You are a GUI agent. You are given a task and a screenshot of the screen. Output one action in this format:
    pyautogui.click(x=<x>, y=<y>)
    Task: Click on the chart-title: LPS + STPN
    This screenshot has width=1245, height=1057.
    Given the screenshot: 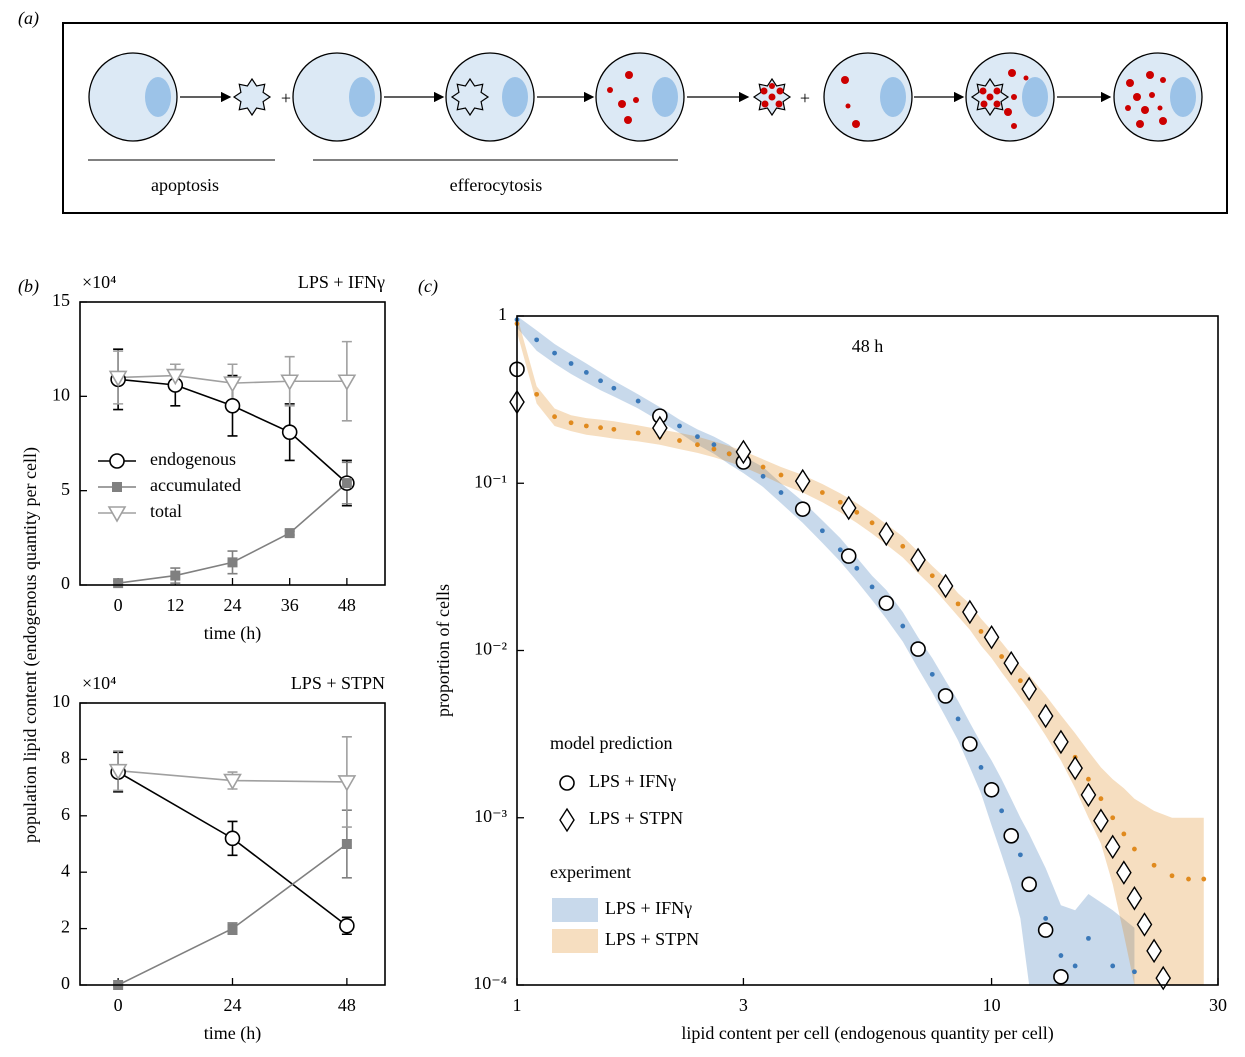 What is the action you would take?
    pyautogui.click(x=338, y=683)
    